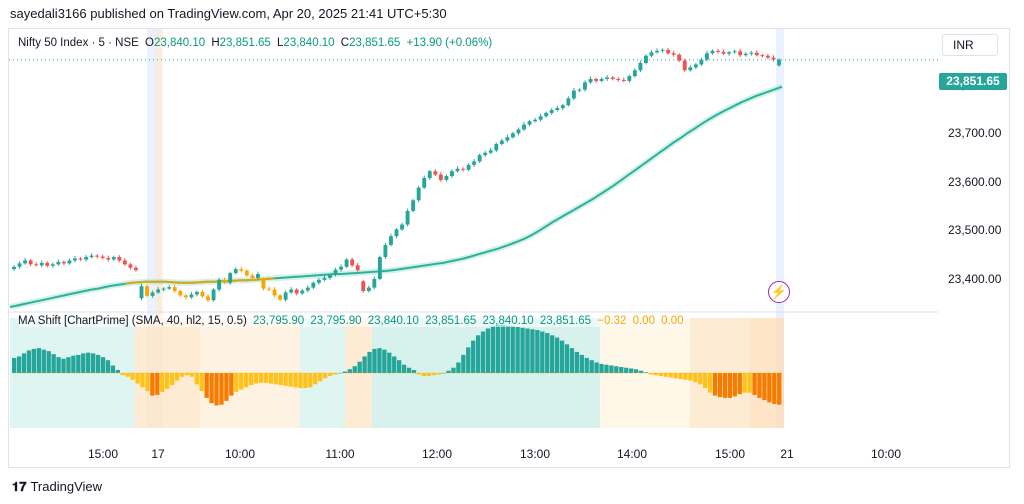 This screenshot has height=504, width=1024. Describe the element at coordinates (103, 454) in the screenshot. I see `x-tick-label: 15:00` at that location.